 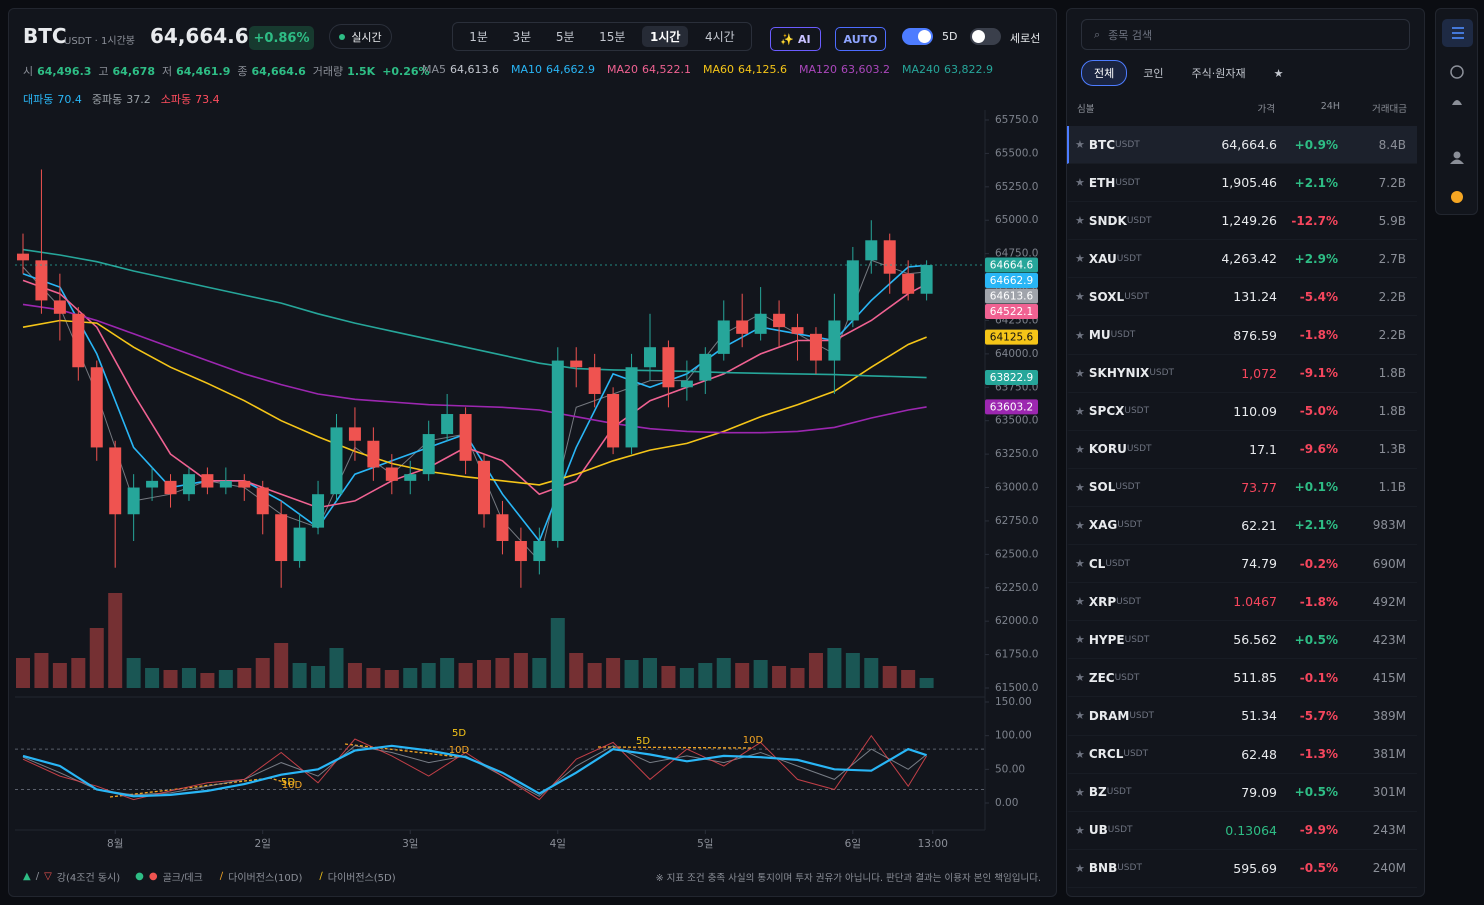 What do you see at coordinates (1242, 450) in the screenshot?
I see `watchlist-row: ★ KORU USDT 17.1 -9.6% 1.3B` at bounding box center [1242, 450].